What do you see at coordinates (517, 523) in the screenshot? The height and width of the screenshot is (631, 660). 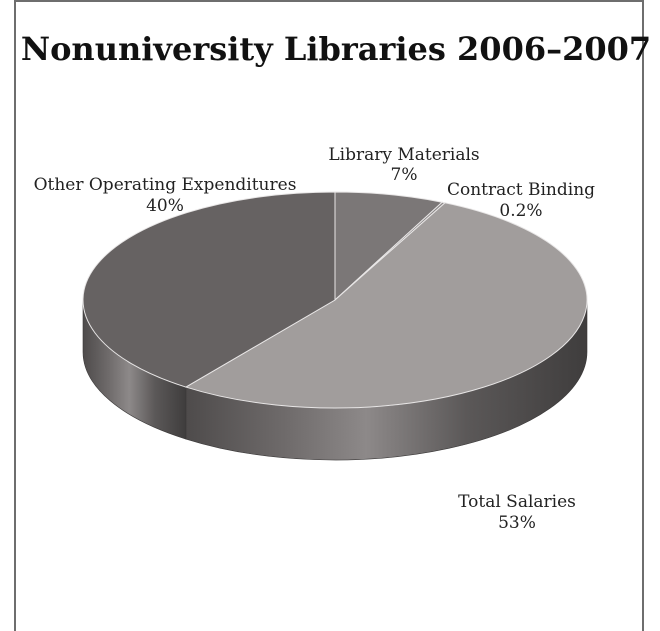 I see `slice-label-value: 53%` at bounding box center [517, 523].